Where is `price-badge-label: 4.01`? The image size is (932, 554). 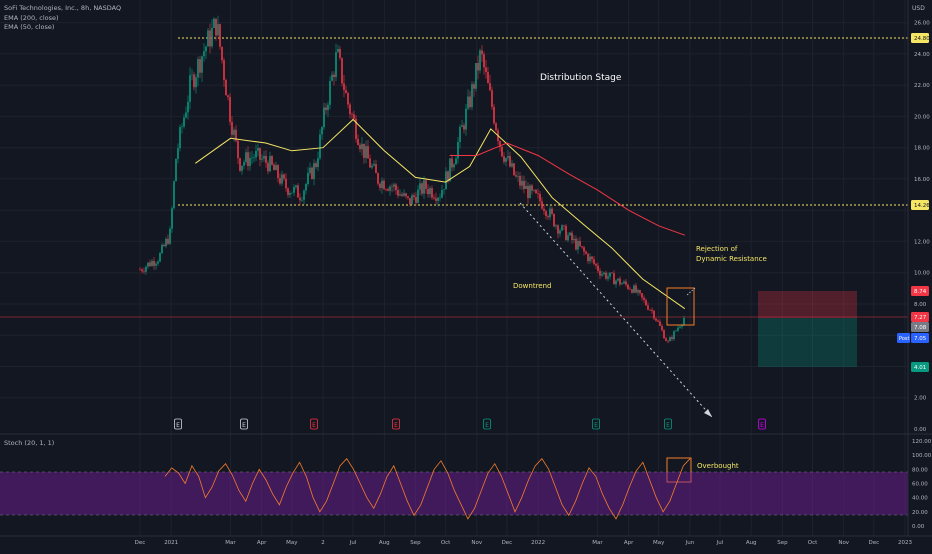
price-badge-label: 4.01 is located at coordinates (920, 368).